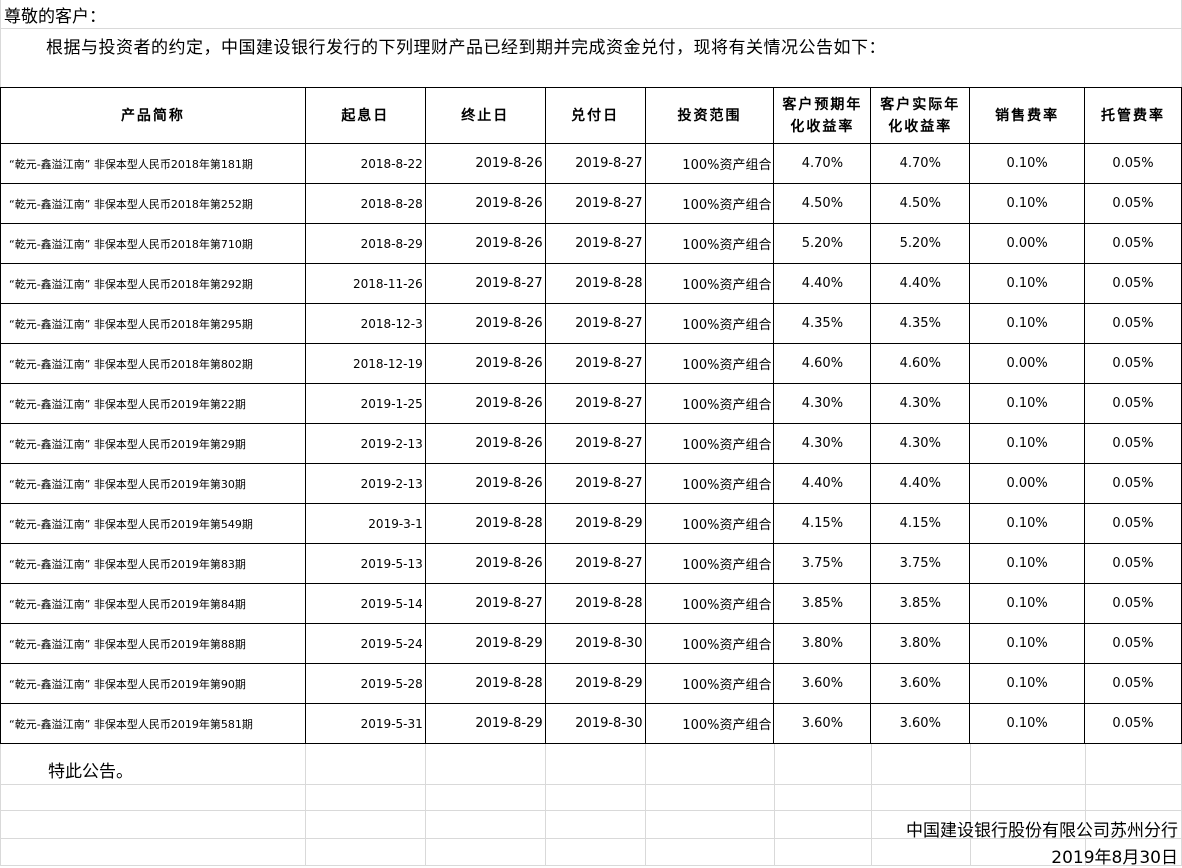  I want to click on cell-end-date: 2019-8-27, so click(485, 283).